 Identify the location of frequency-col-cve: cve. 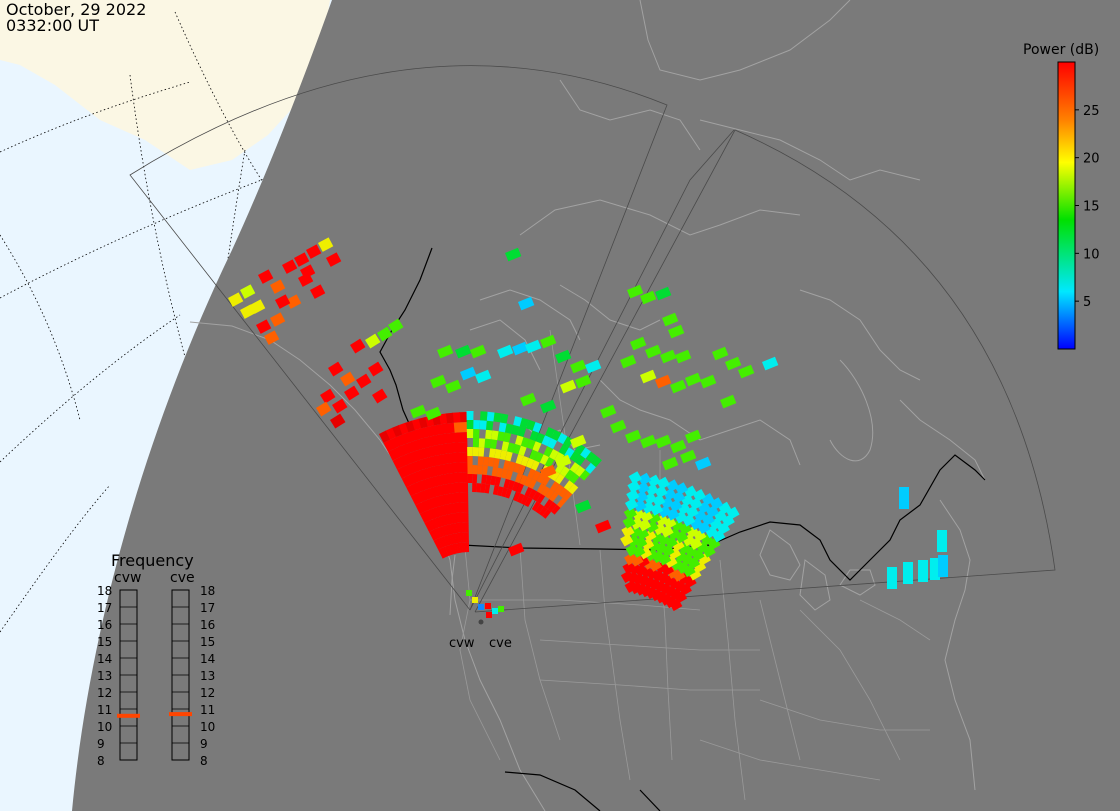
(182, 578).